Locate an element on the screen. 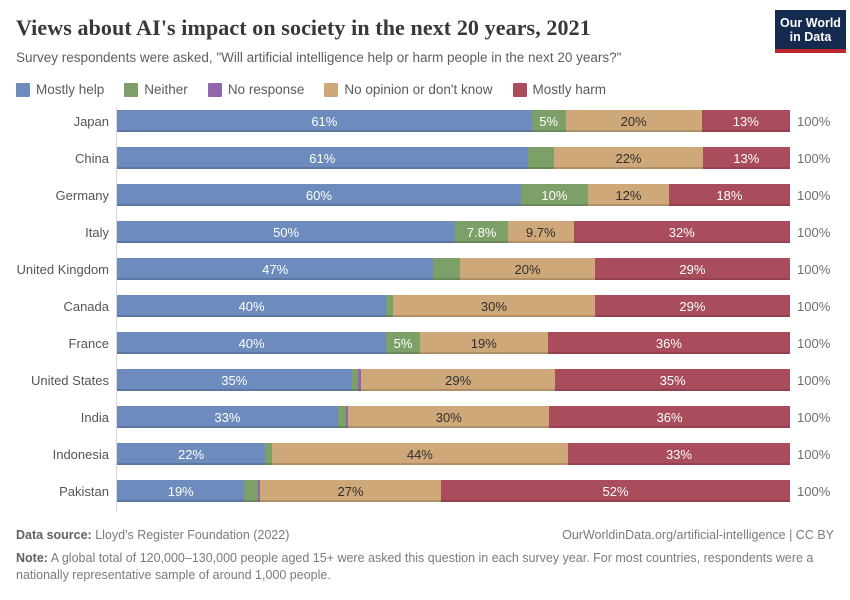 The width and height of the screenshot is (850, 600). bar-segment-no-opinion-or-don-t-know: 12% is located at coordinates (628, 195).